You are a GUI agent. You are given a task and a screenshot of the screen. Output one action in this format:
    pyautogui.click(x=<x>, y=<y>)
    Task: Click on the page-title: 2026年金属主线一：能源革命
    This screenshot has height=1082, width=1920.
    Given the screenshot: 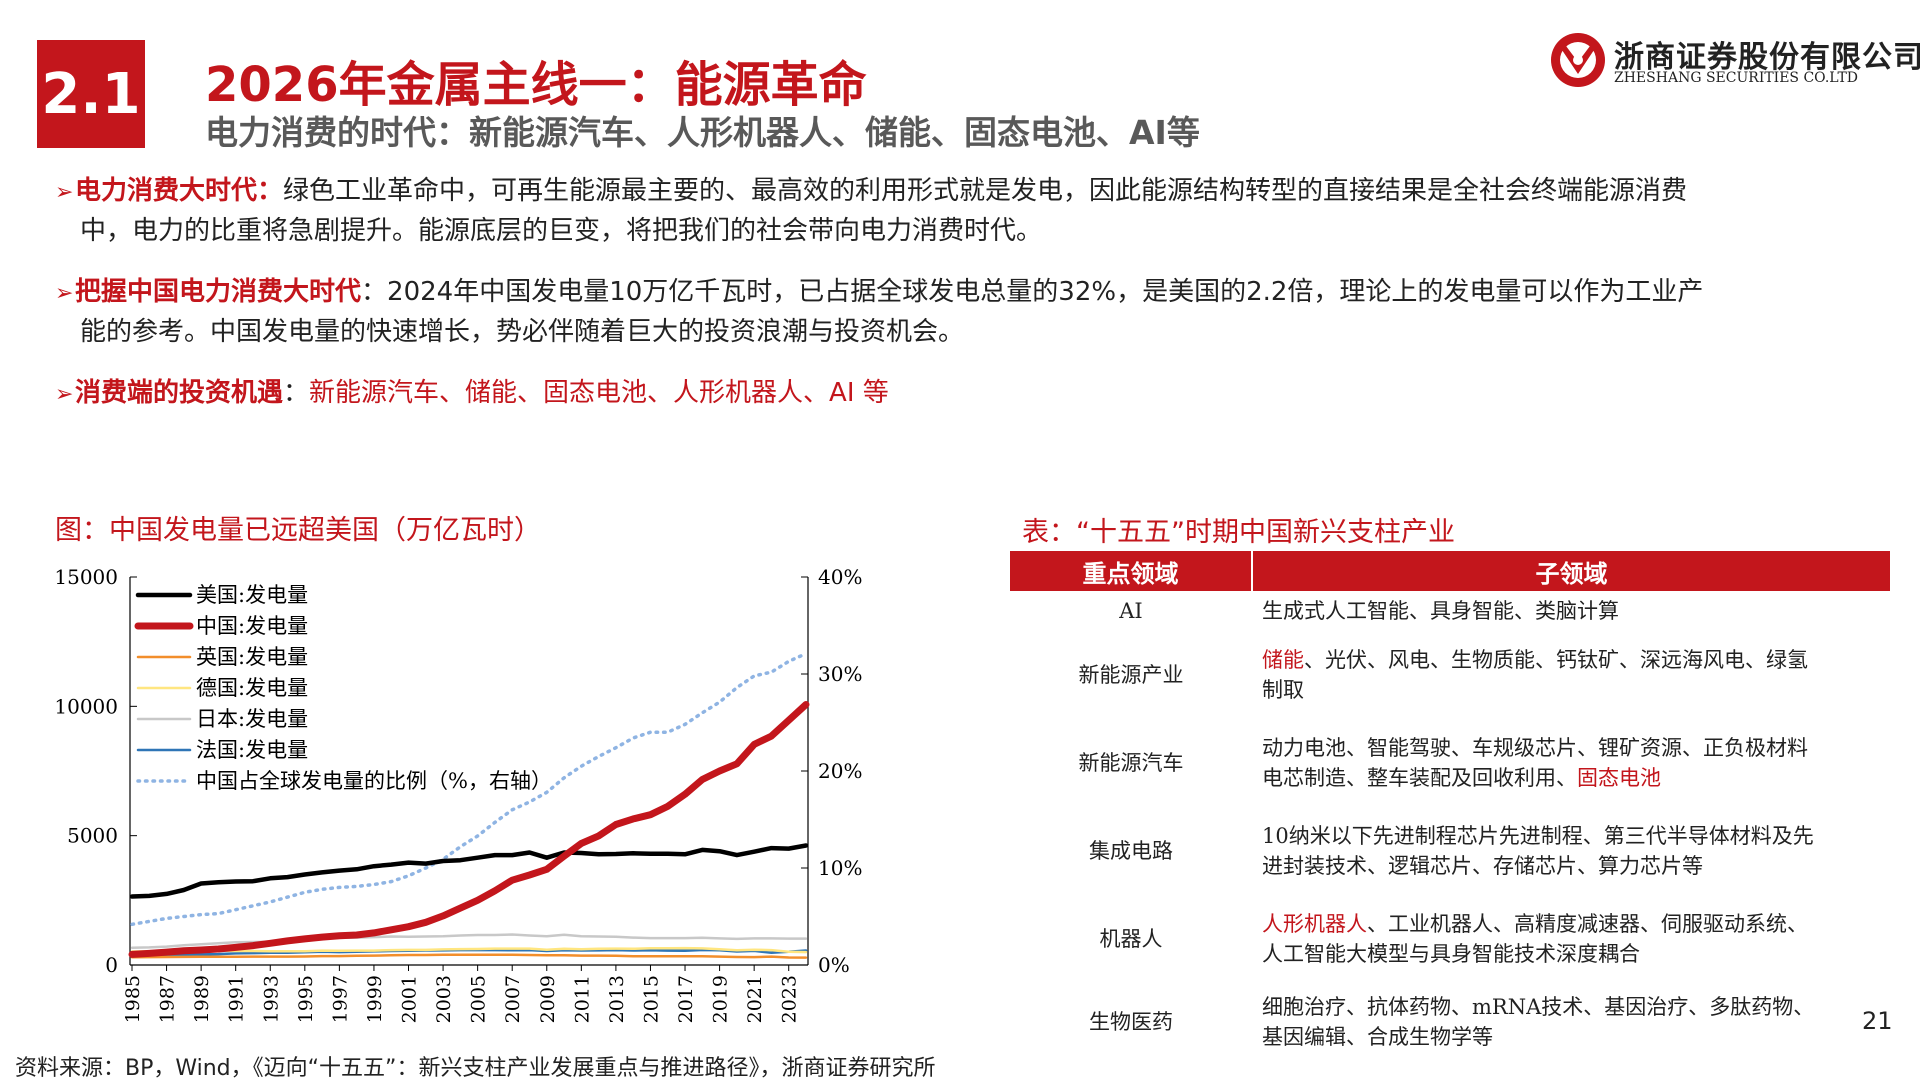 What is the action you would take?
    pyautogui.click(x=536, y=85)
    